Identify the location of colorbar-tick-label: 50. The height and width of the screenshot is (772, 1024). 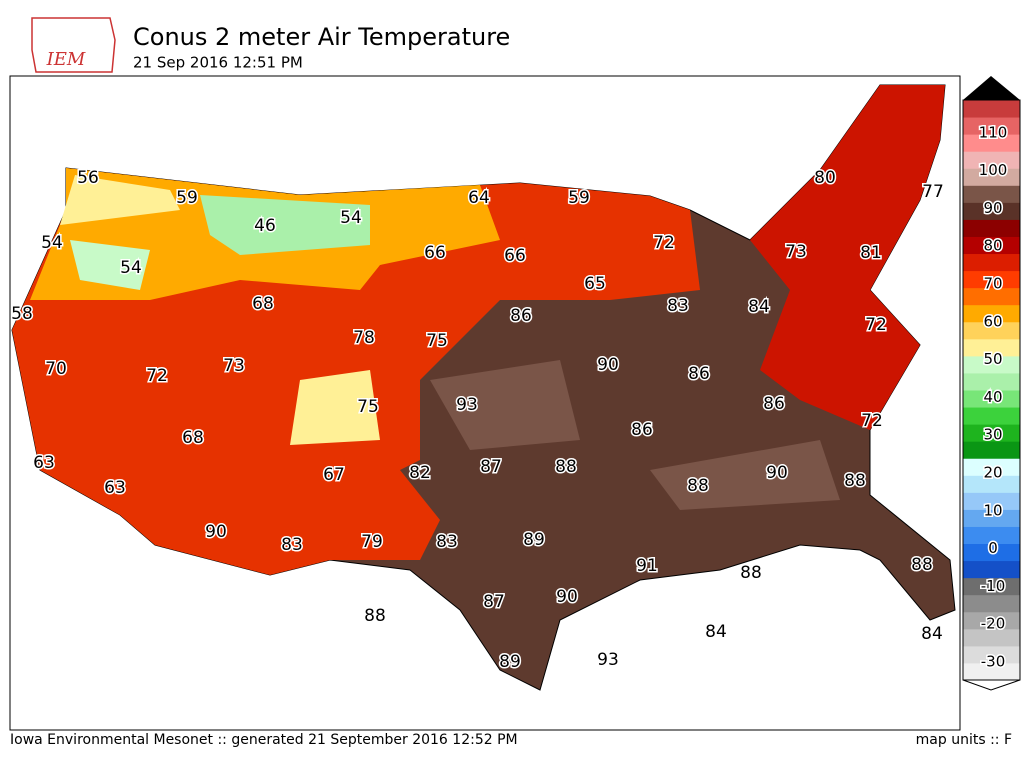
(992, 359).